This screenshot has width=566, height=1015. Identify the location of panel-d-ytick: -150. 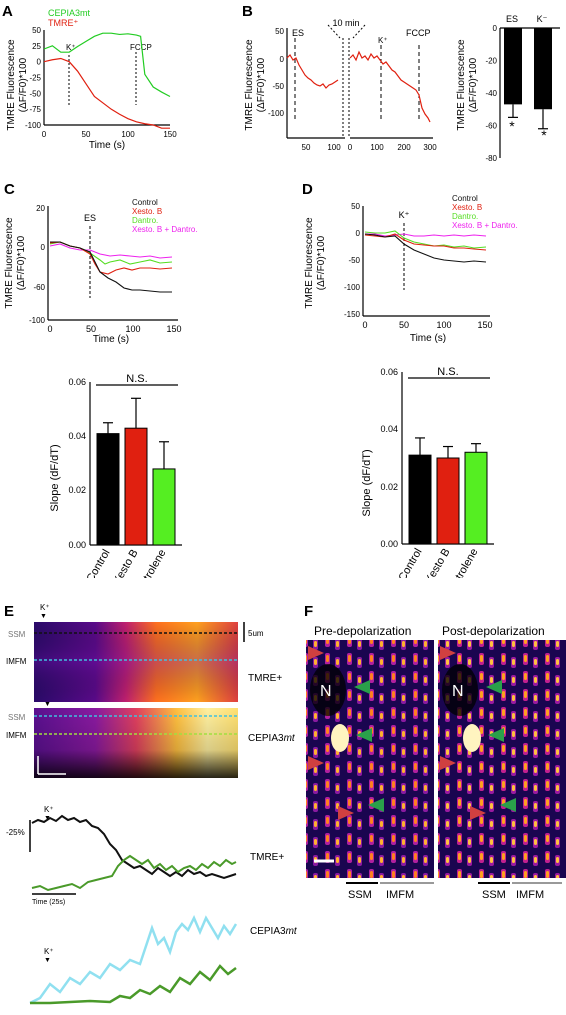
(352, 314).